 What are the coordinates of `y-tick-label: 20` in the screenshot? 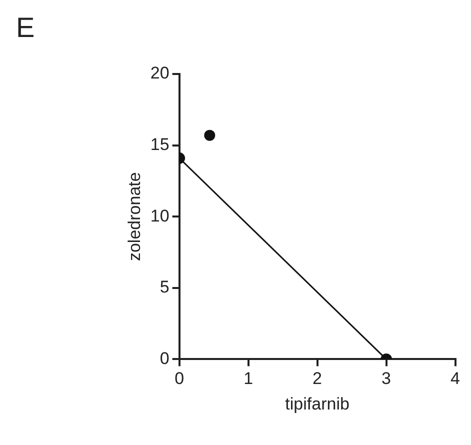 It's located at (160, 73).